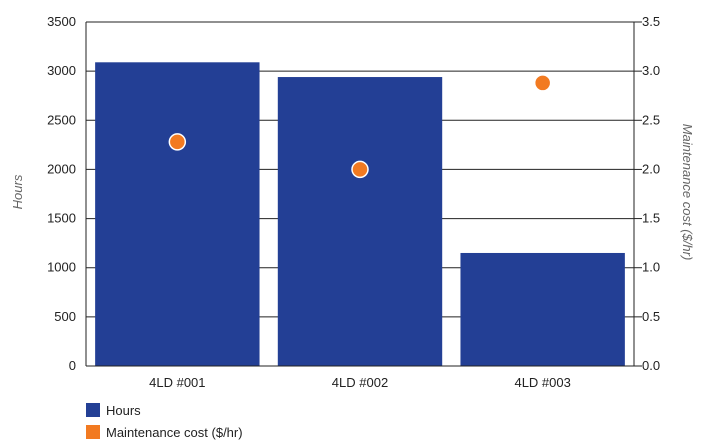  I want to click on y-axis-title: Hours, so click(17, 191).